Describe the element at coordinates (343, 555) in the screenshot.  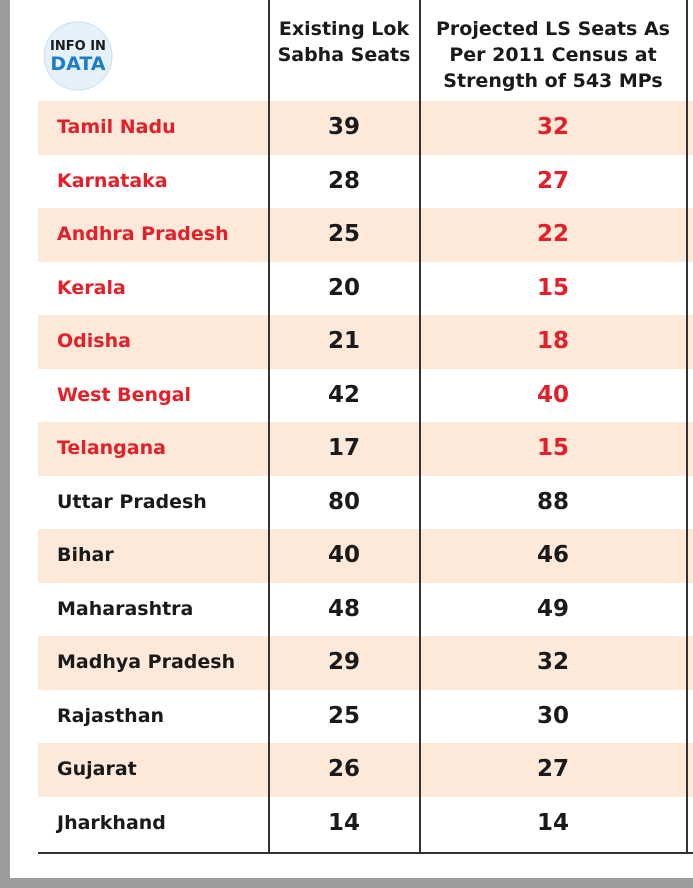
I see `existing-seats: 40` at that location.